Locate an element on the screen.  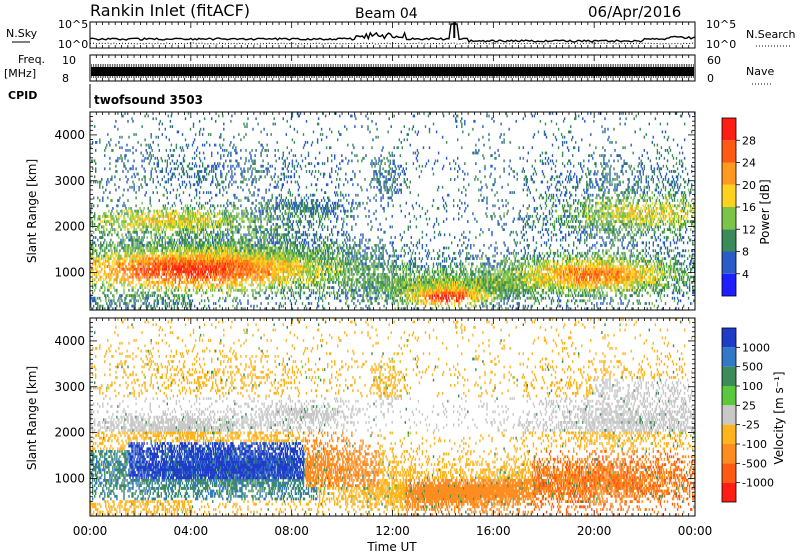
noise-tick-top-left: 10^5 is located at coordinates (73, 24).